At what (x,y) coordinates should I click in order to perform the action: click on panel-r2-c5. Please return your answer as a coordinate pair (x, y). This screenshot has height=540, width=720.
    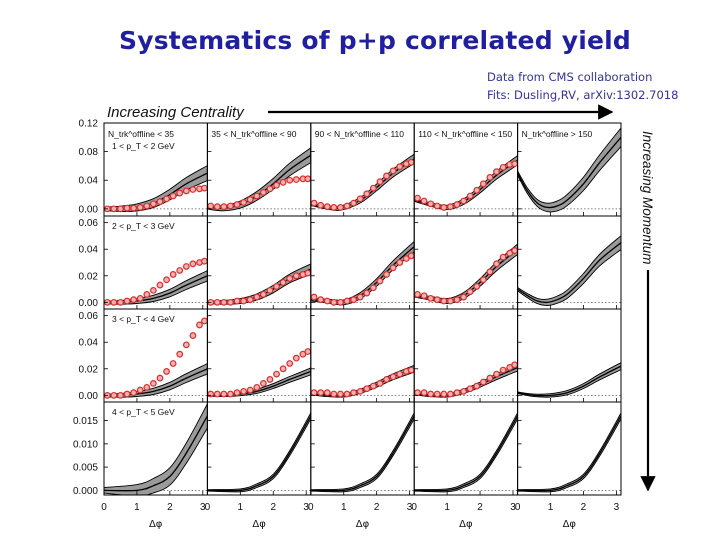
    Looking at the image, I should click on (569, 262).